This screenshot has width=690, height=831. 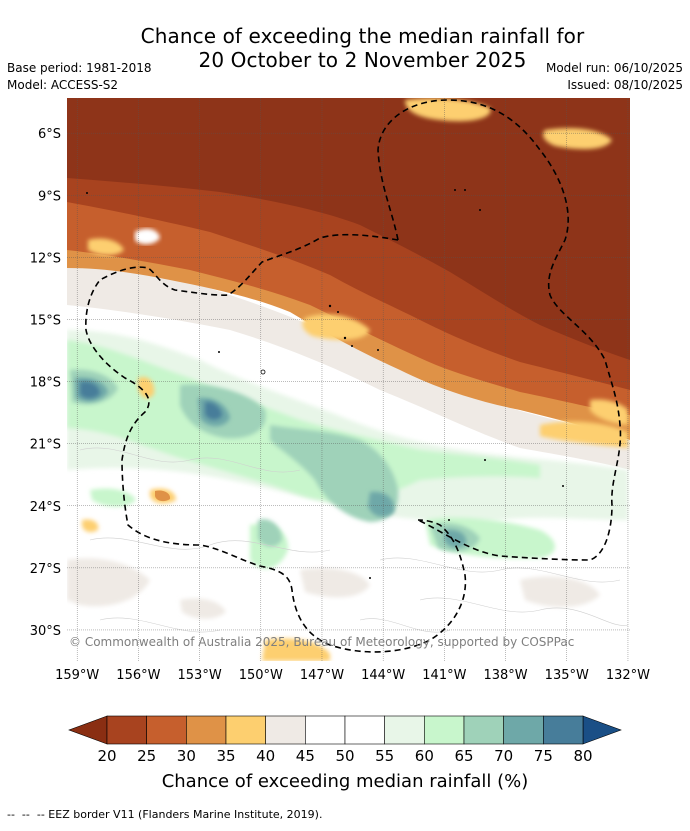 I want to click on colorbar-tick-label: 65, so click(x=463, y=756).